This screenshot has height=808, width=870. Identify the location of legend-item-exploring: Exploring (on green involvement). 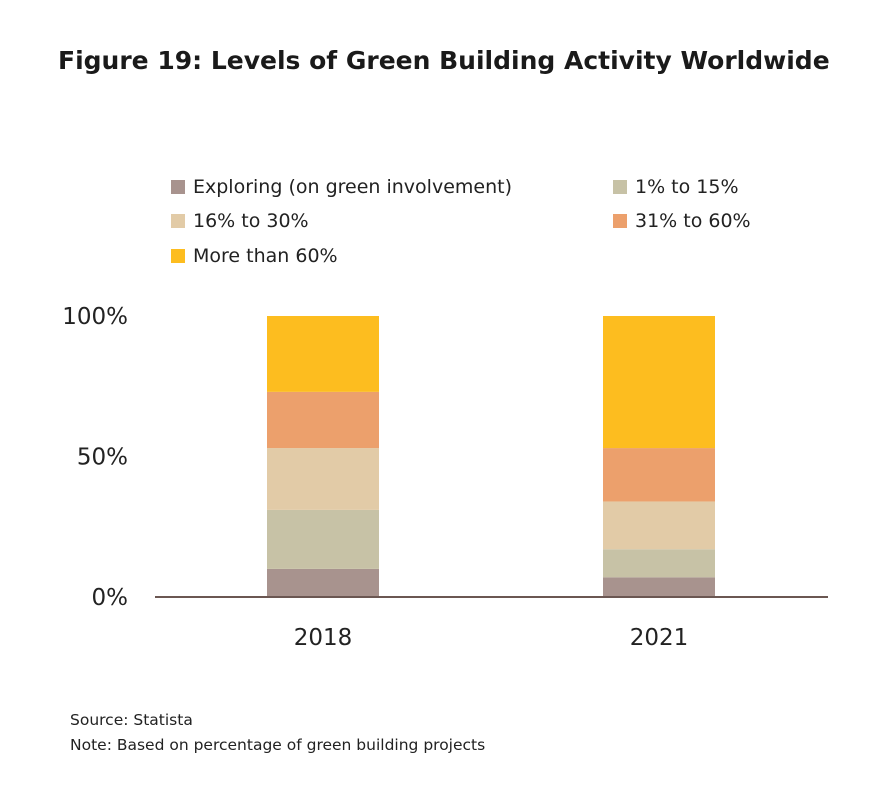
(341, 187).